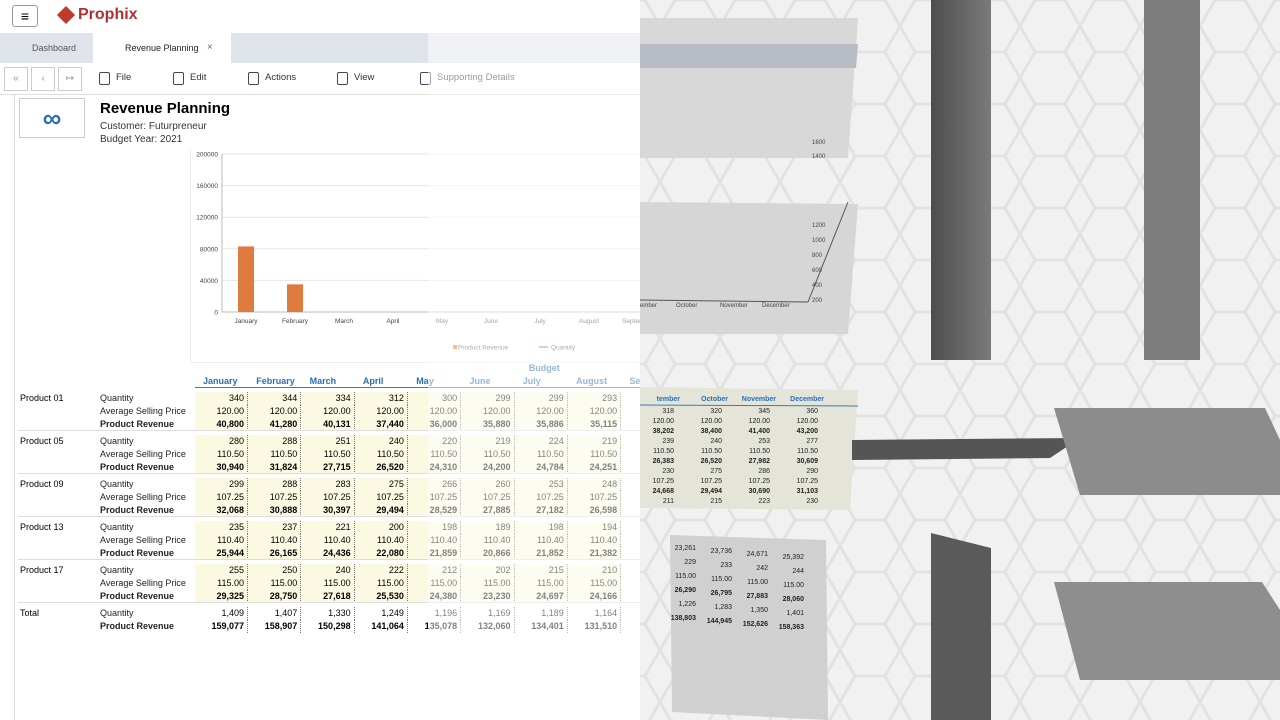  I want to click on row-product: Product 13, so click(42, 527).